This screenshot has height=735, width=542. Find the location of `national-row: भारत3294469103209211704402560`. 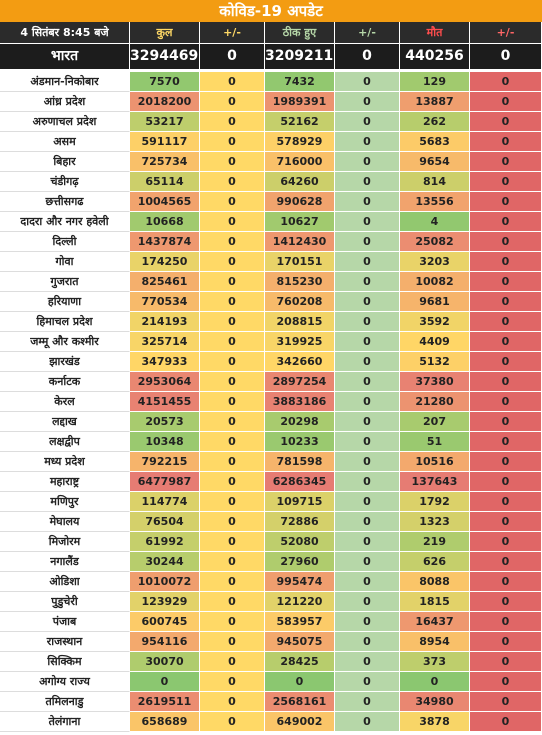

national-row: भारत3294469103209211704402560 is located at coordinates (271, 57).